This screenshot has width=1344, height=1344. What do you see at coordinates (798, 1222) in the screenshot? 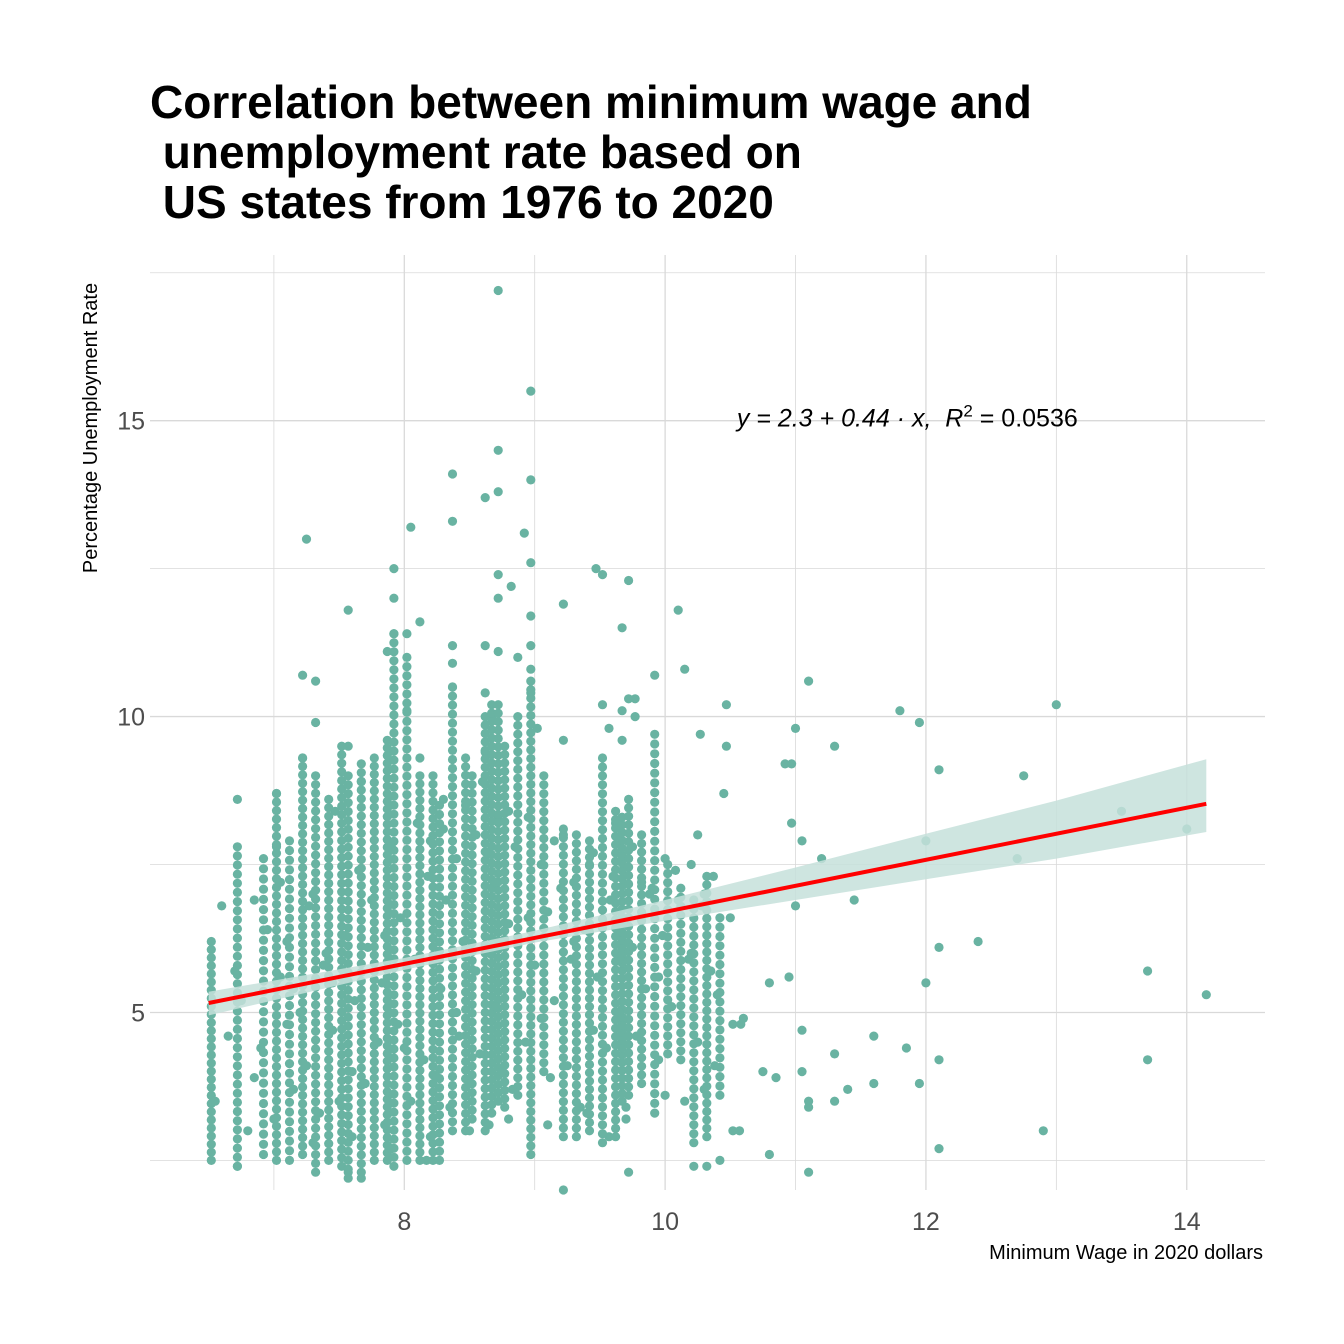
I see `x-axis-tick-labels: 8 10 12 14` at bounding box center [798, 1222].